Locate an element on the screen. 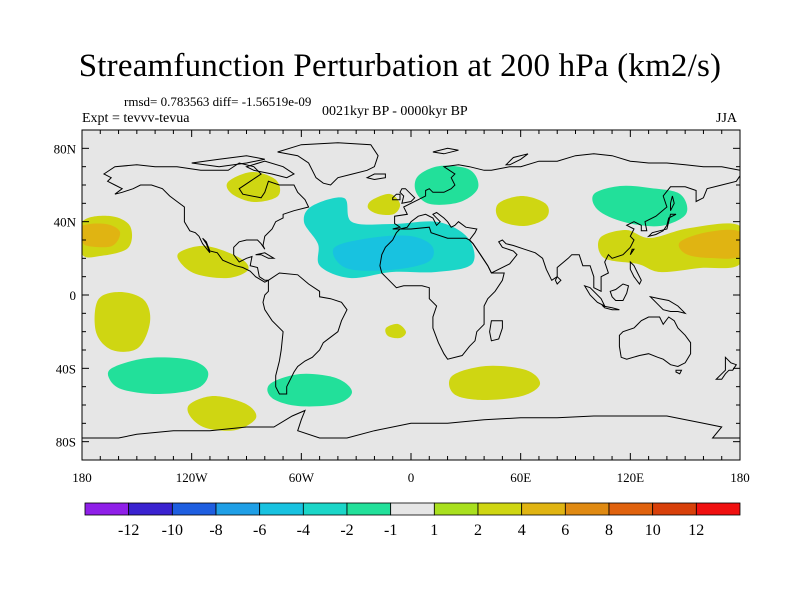  colorbar-label: -10 is located at coordinates (172, 530).